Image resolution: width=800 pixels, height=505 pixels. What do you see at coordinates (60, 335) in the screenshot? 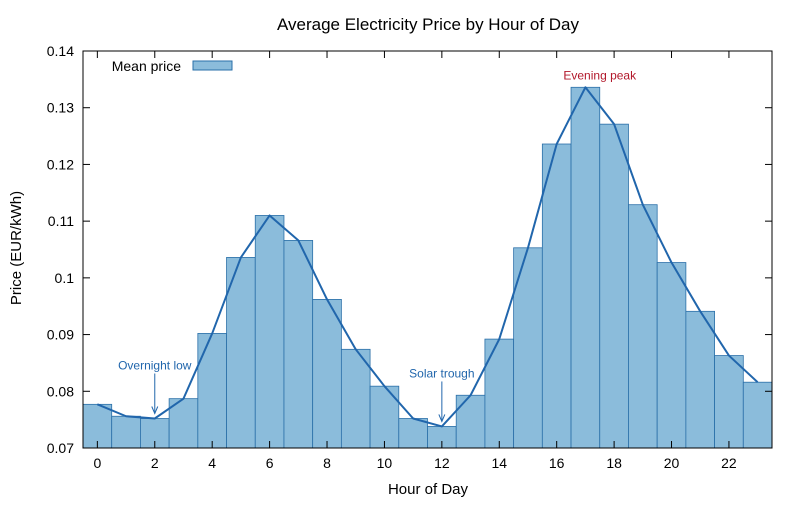
I see `y-tick-label: 0.09` at bounding box center [60, 335].